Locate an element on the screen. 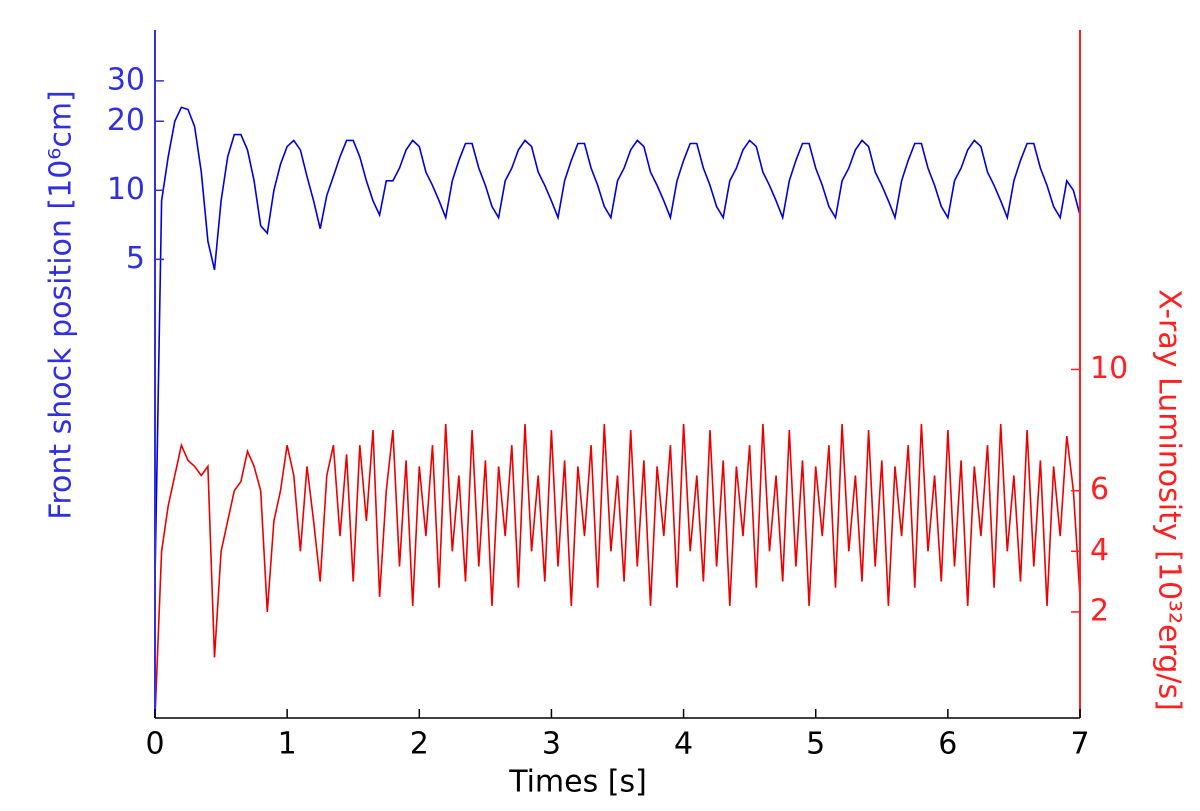 The image size is (1200, 811). x-tick-label: 7 is located at coordinates (1079, 744).